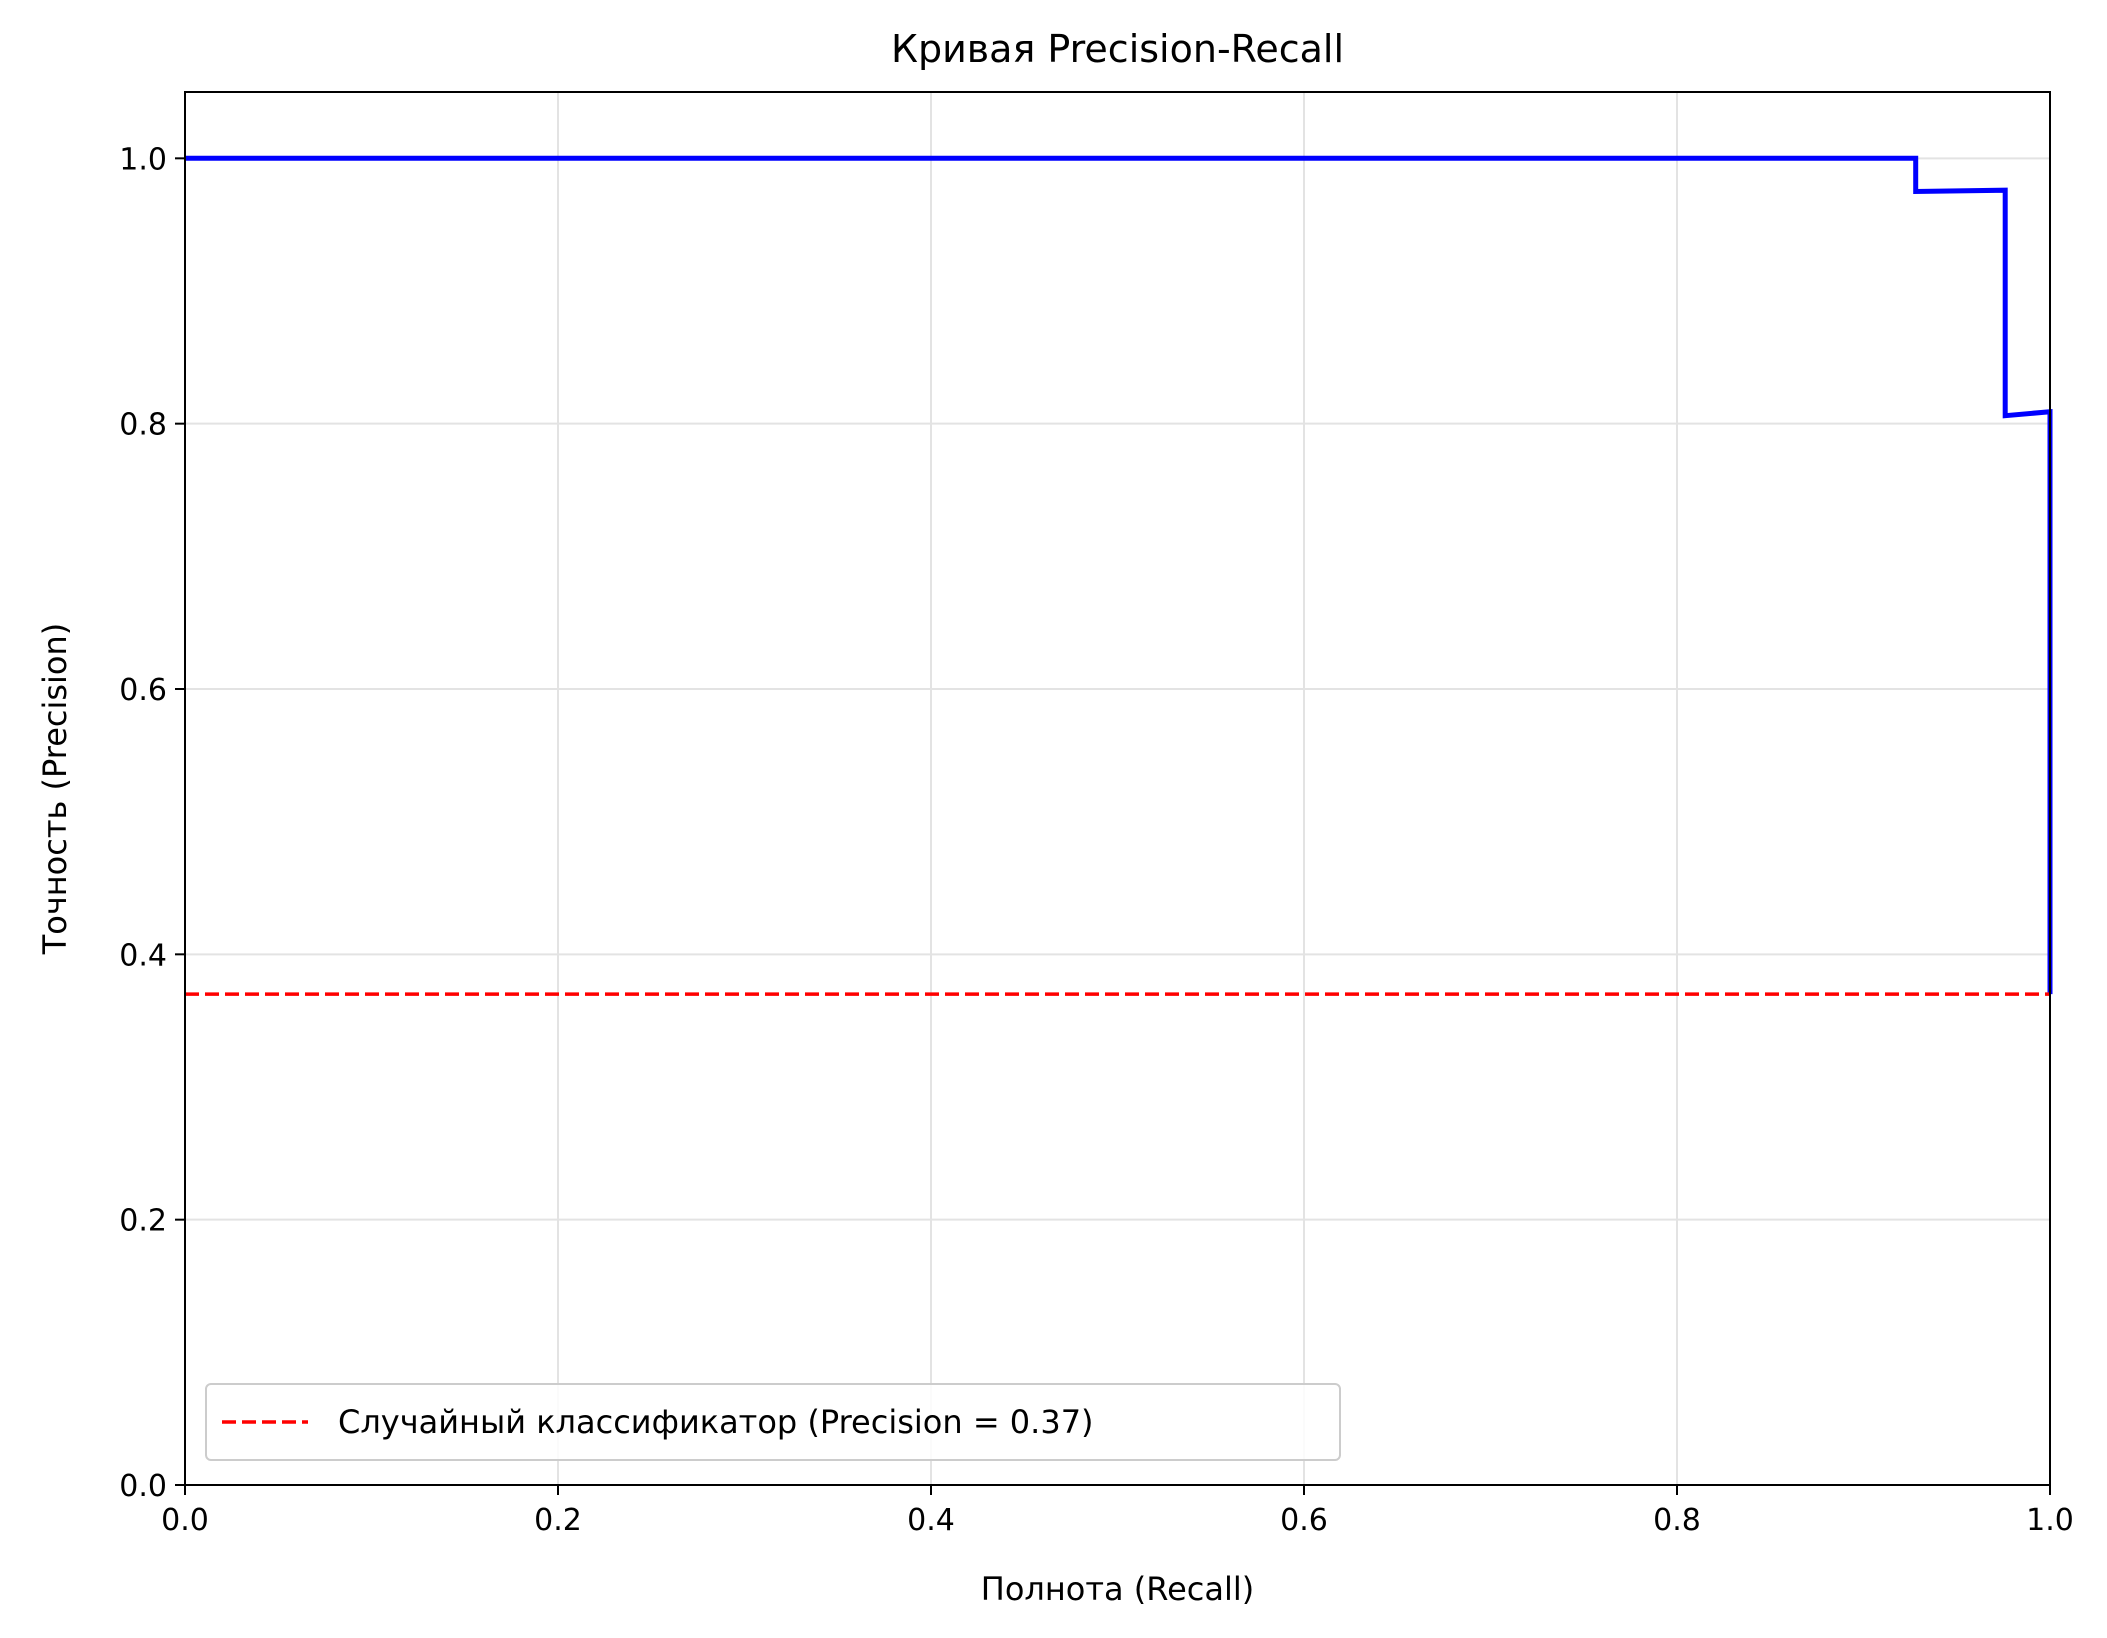  What do you see at coordinates (2050, 1520) in the screenshot?
I see `x-tick-label: 1.0` at bounding box center [2050, 1520].